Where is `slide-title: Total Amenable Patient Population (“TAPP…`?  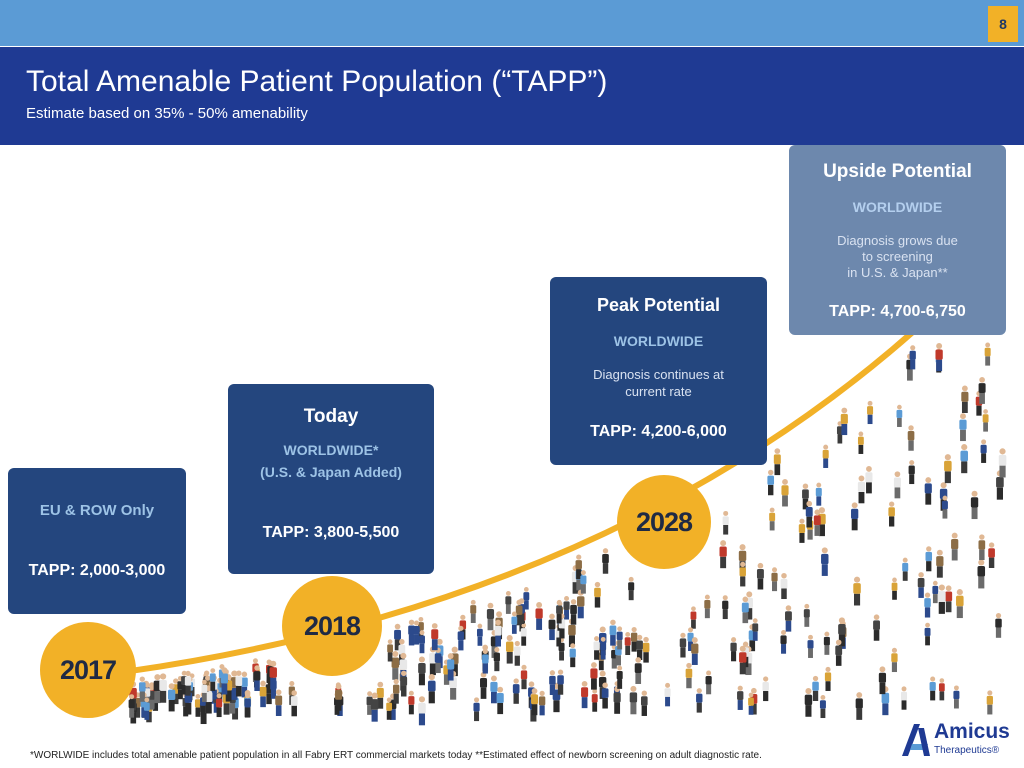
slide-title: Total Amenable Patient Population (“TAPP… is located at coordinates (317, 81).